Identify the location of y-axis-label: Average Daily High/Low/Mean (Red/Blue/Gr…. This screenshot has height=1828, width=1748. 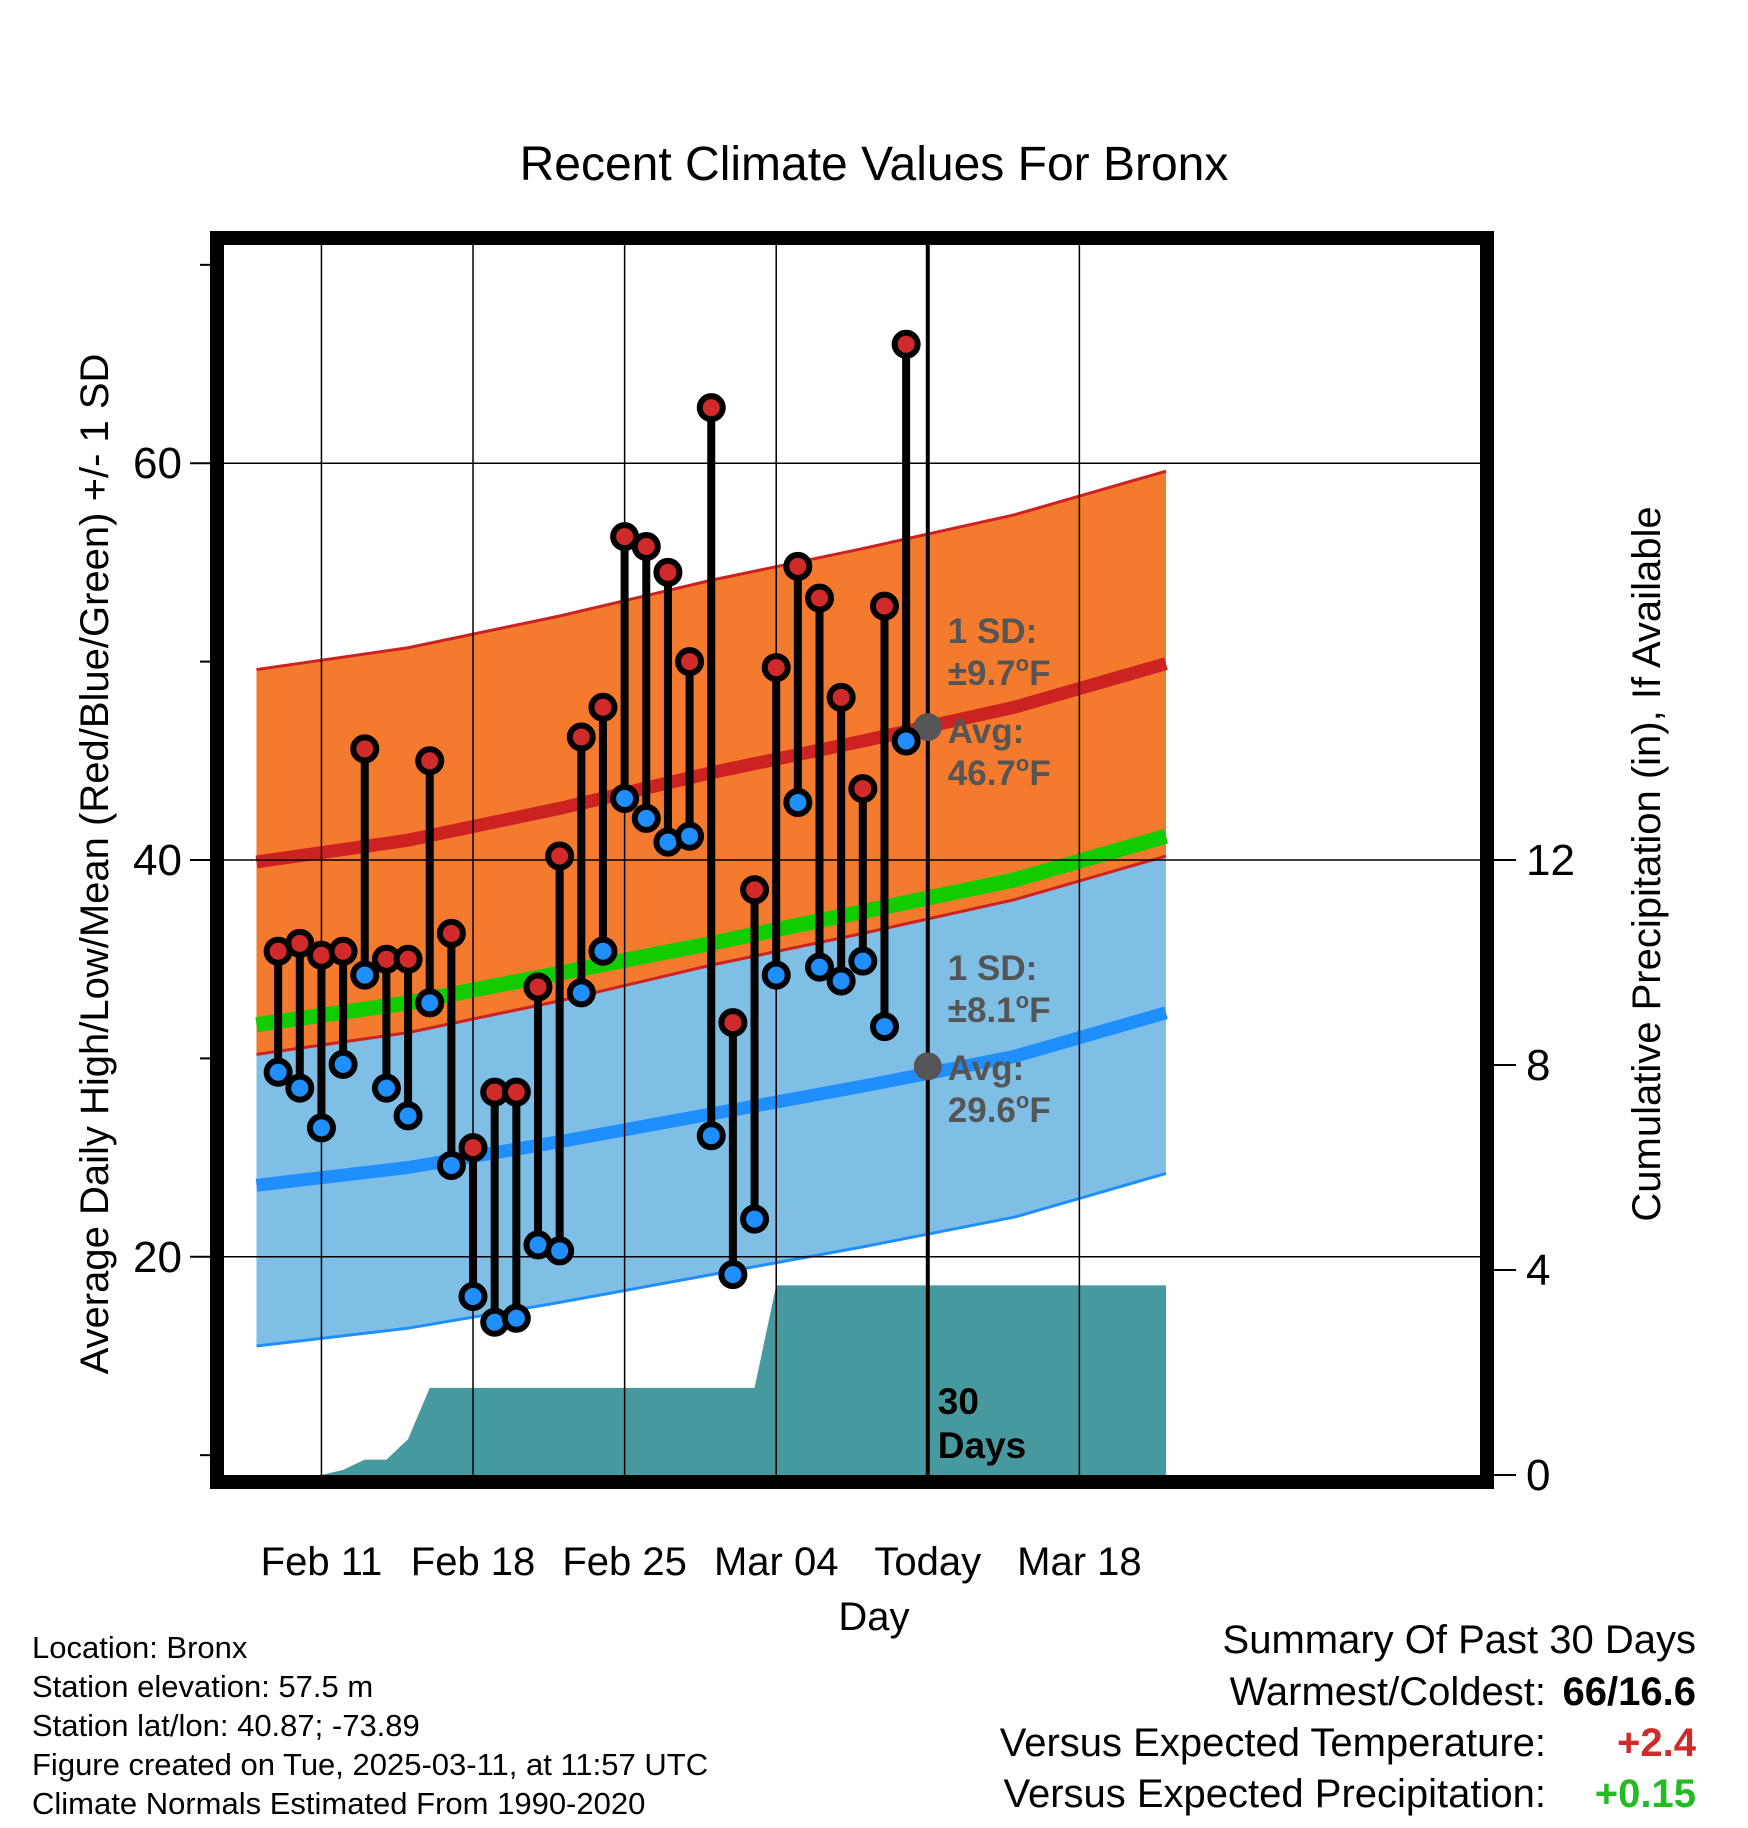
(95, 864).